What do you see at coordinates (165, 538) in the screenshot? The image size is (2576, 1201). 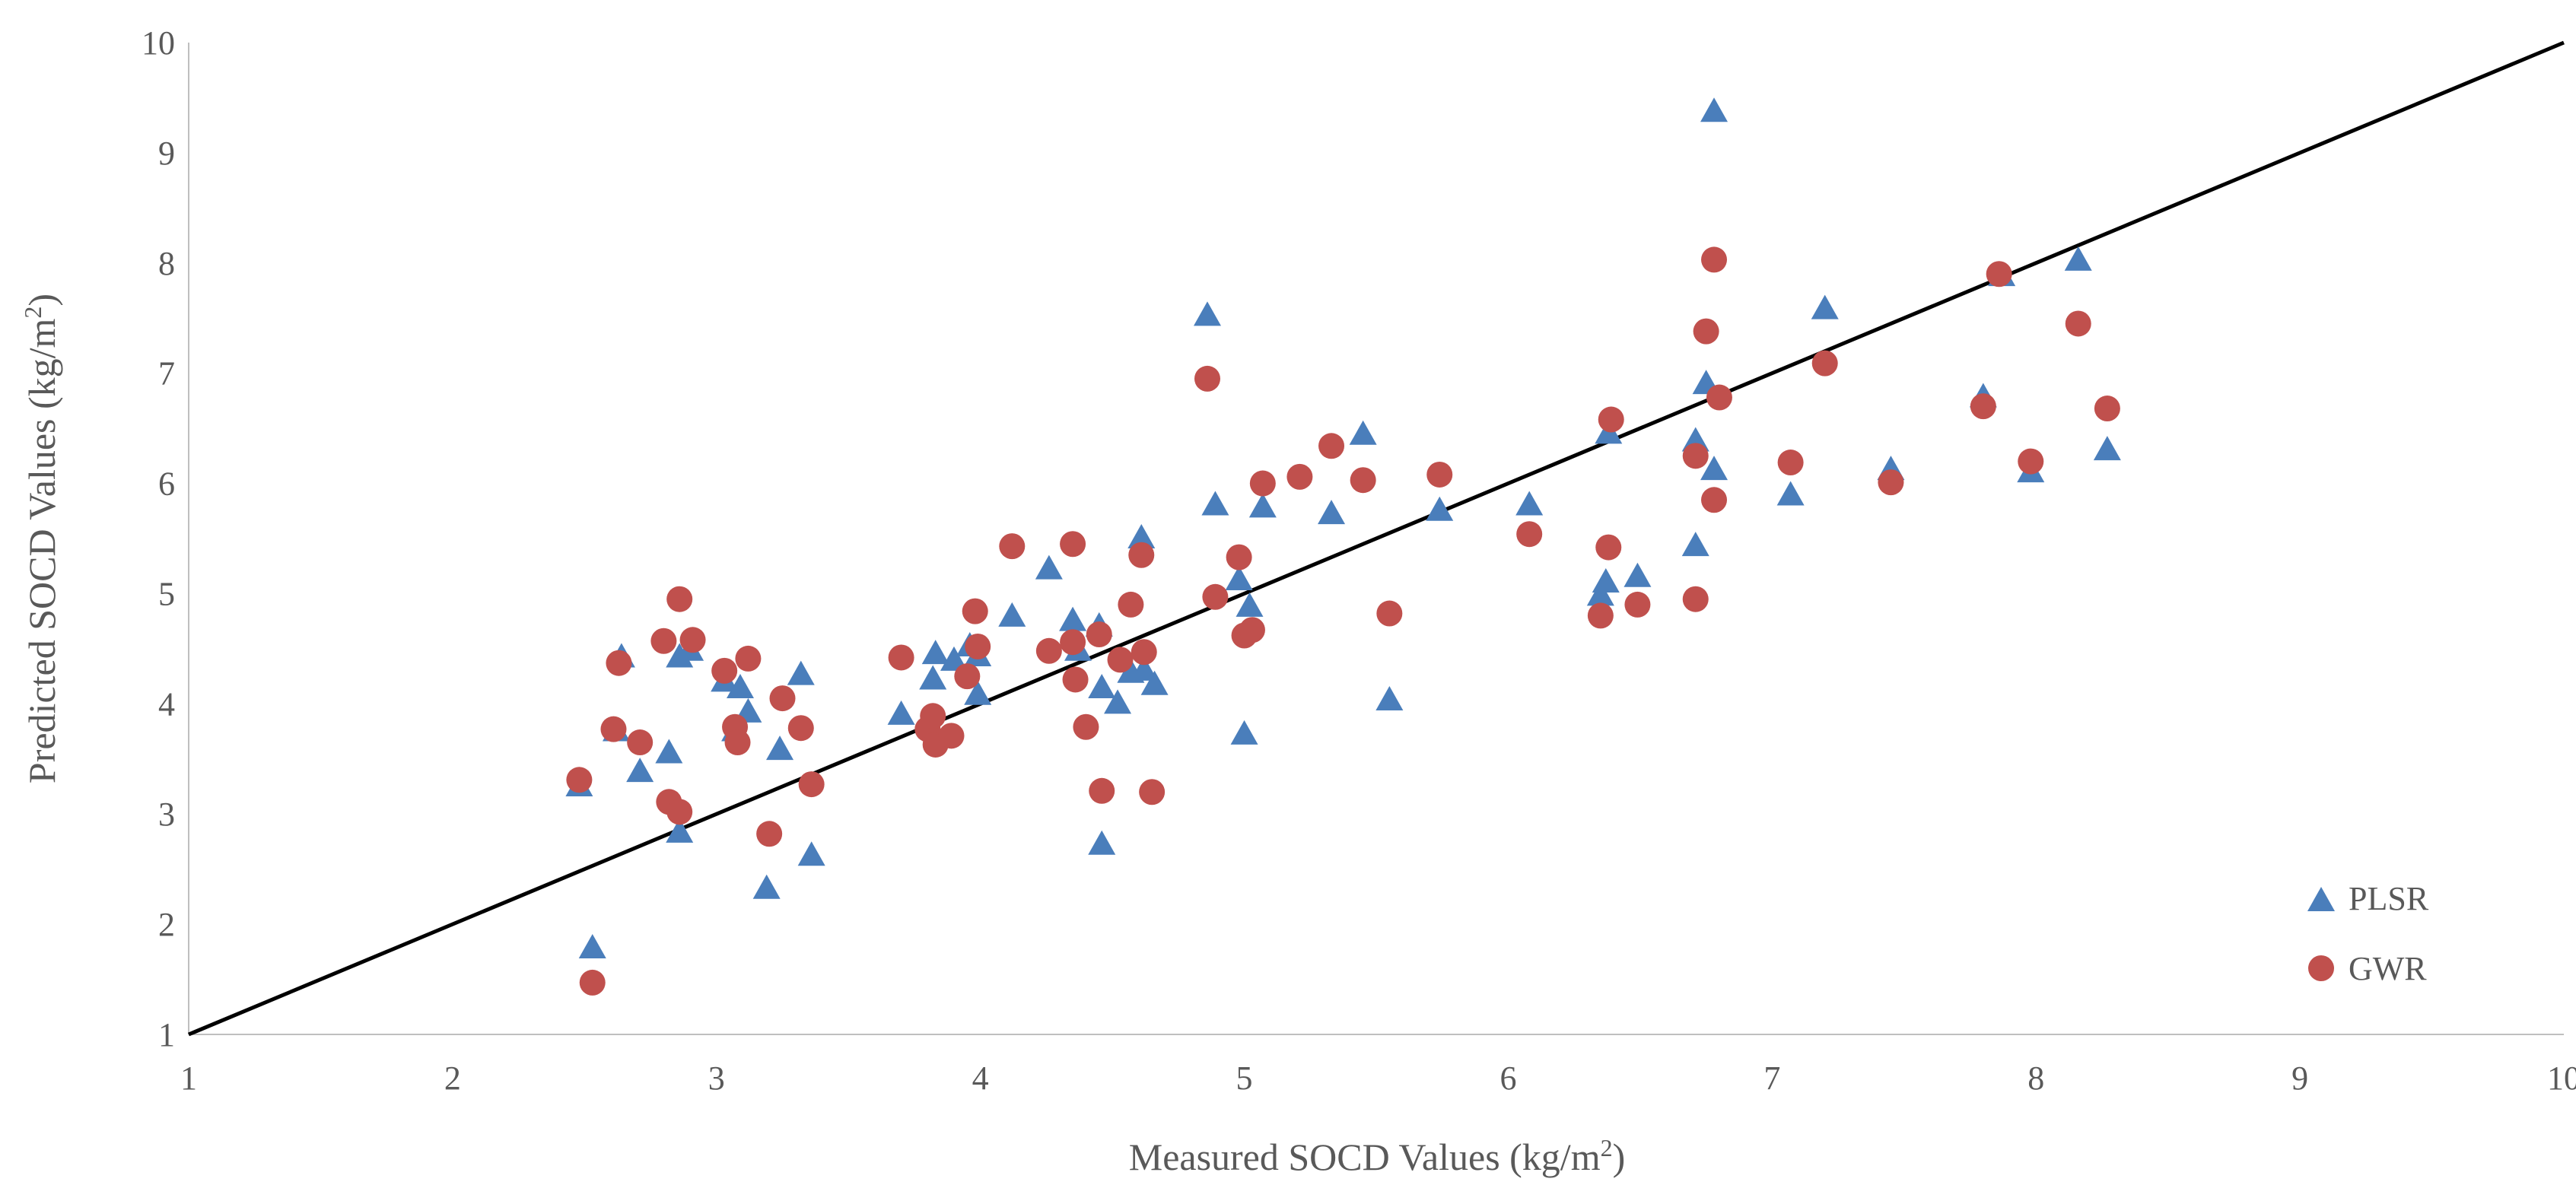 I see `y-axis: 1 2 3 4 5 6 7 8 9 10` at bounding box center [165, 538].